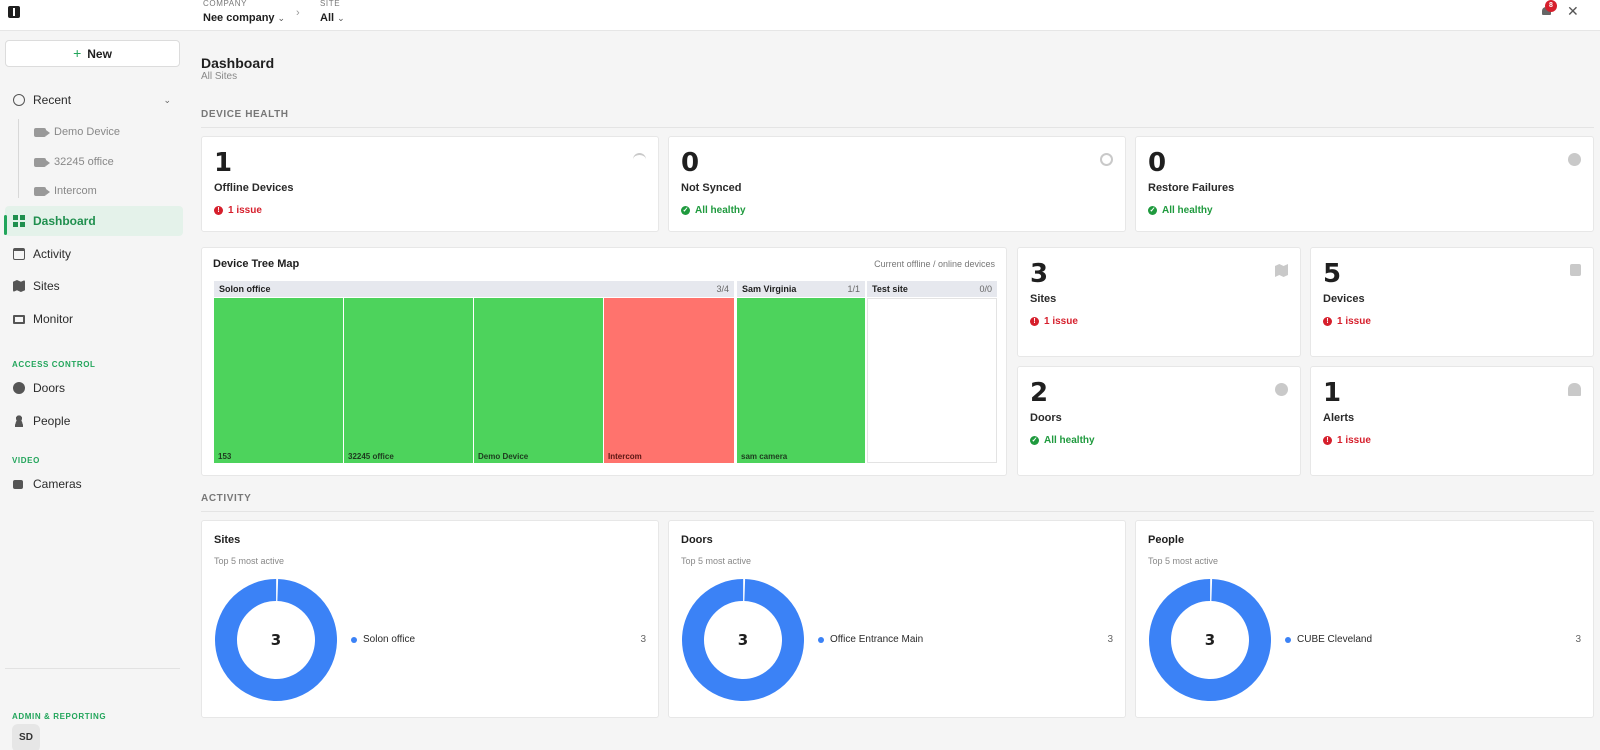 The width and height of the screenshot is (1600, 750). What do you see at coordinates (932, 380) in the screenshot?
I see `empty-tile` at bounding box center [932, 380].